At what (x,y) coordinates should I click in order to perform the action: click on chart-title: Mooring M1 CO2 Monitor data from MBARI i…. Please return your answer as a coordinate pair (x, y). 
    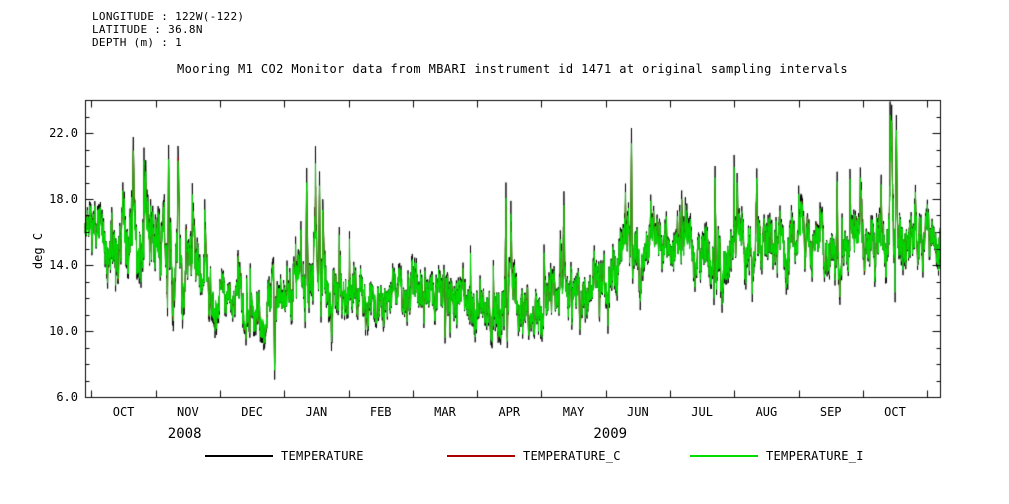
    Looking at the image, I should click on (512, 69).